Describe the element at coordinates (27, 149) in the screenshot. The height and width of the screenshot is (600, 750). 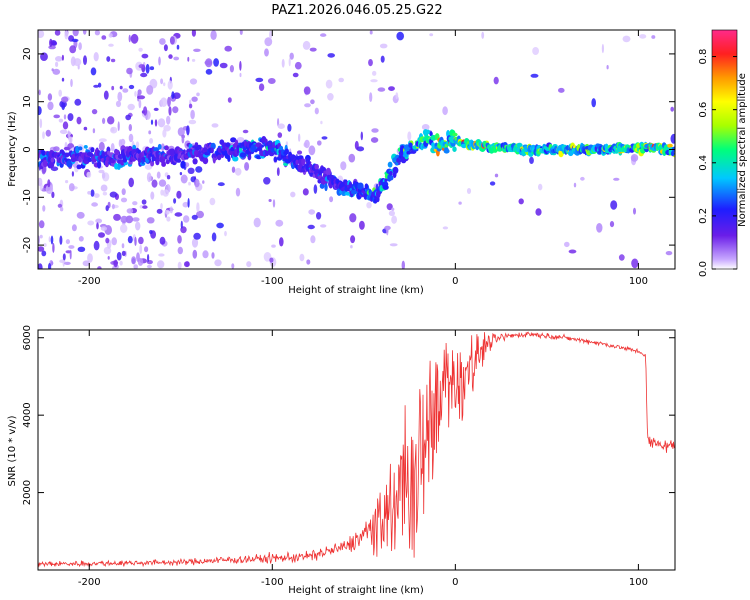
I see `y-tick-label: 0` at that location.